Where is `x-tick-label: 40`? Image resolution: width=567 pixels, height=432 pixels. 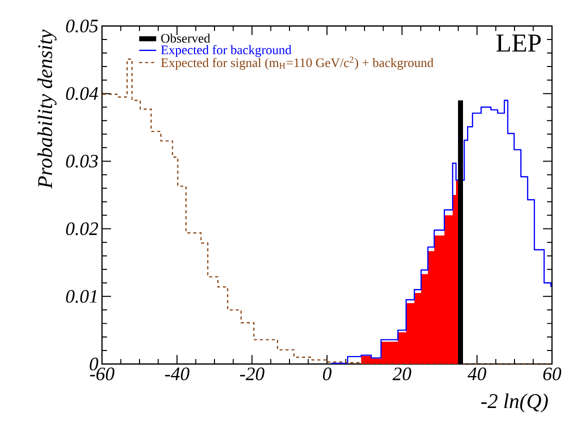
x-tick-label: 40 is located at coordinates (477, 374).